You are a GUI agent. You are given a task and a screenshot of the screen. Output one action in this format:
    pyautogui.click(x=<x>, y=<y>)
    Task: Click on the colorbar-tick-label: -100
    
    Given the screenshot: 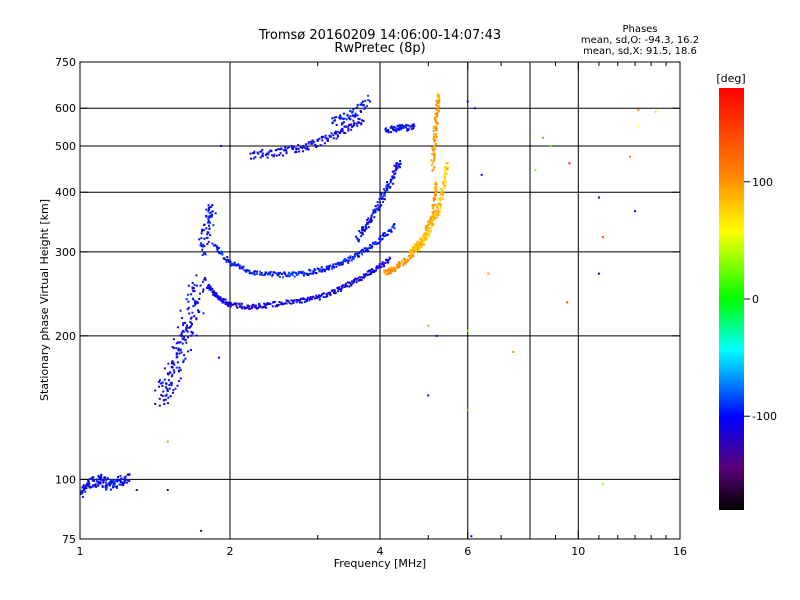 What is the action you would take?
    pyautogui.click(x=764, y=416)
    